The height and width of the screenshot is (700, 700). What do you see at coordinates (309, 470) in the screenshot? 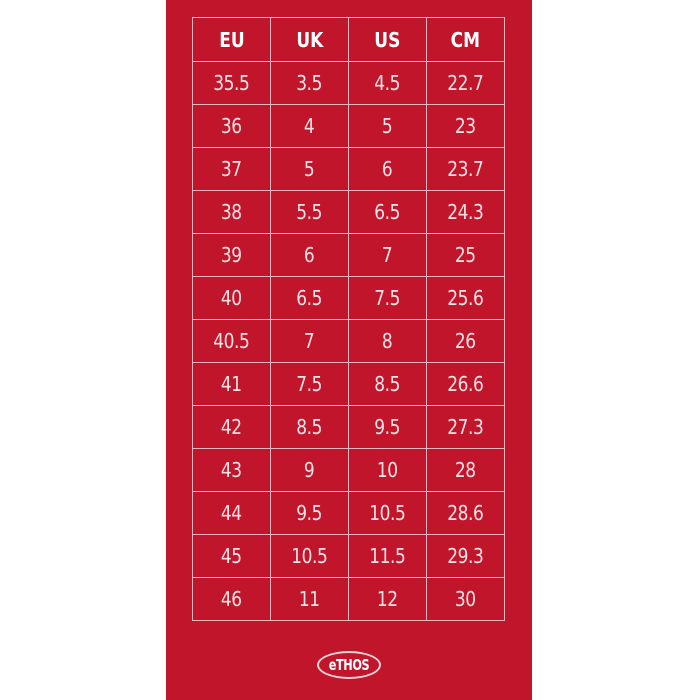
I see `size-cell-uk: 9` at bounding box center [309, 470].